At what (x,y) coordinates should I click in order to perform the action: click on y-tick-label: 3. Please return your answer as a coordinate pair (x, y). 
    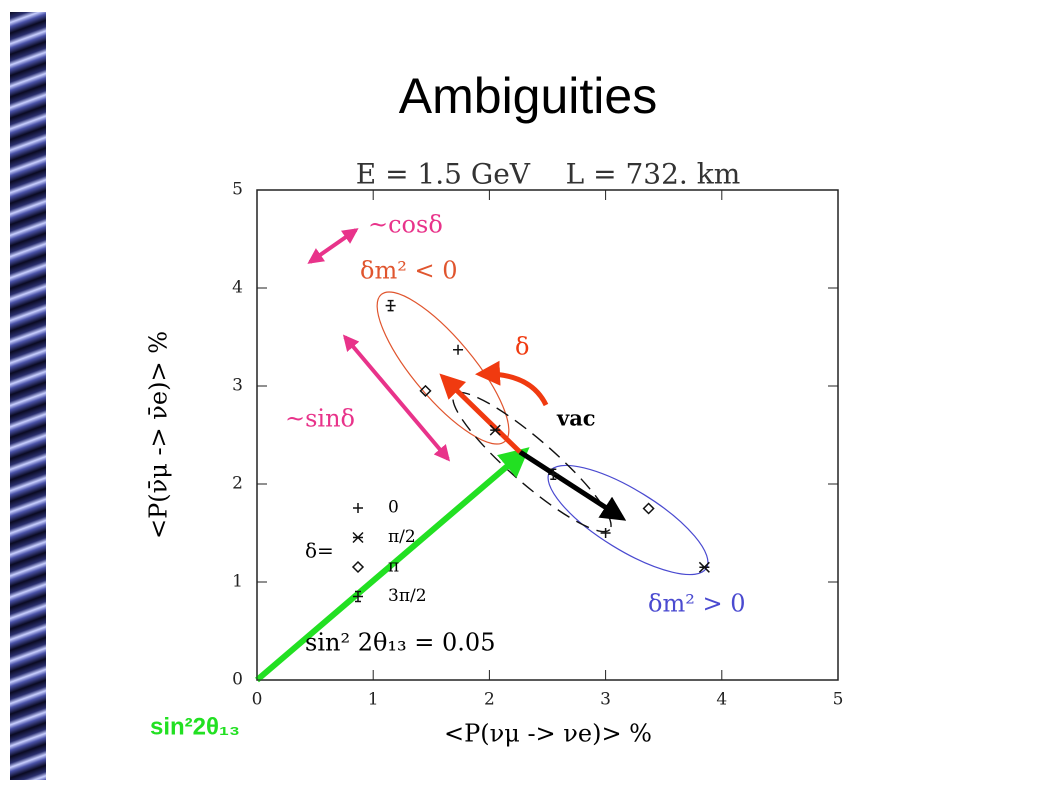
    Looking at the image, I should click on (237, 386).